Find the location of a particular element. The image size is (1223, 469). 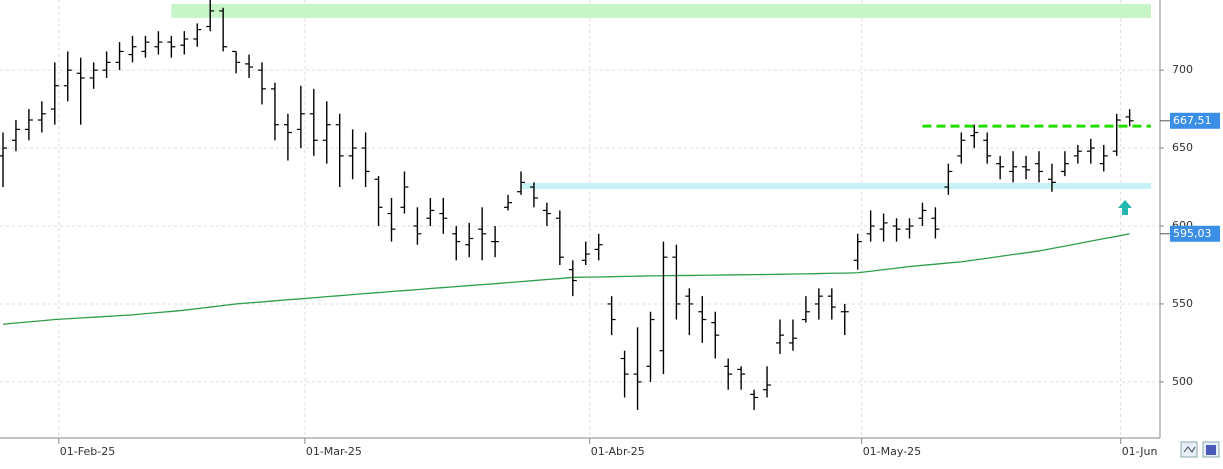

x-tick-label: 01-Jun is located at coordinates (1140, 451).